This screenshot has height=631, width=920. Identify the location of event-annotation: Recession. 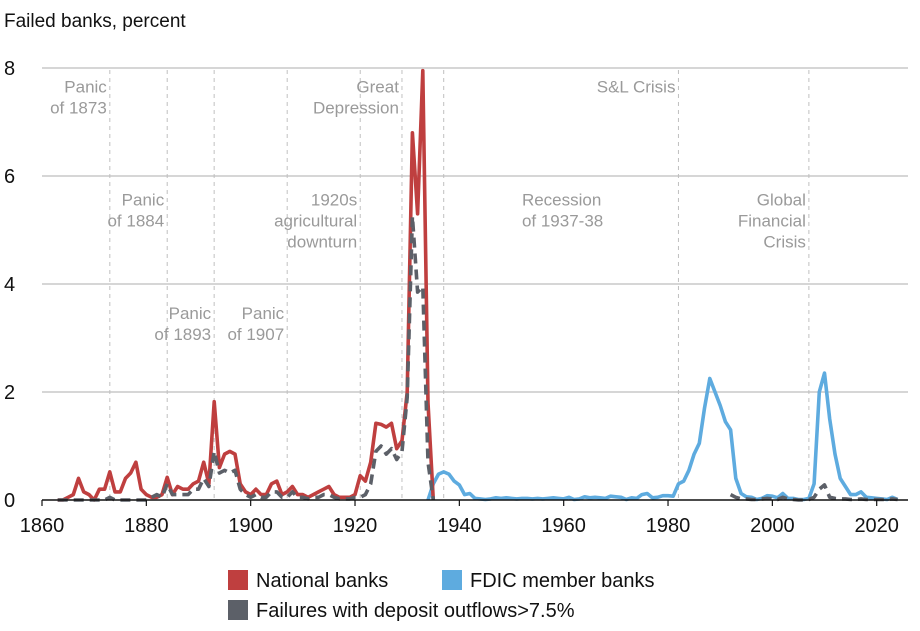
(561, 200).